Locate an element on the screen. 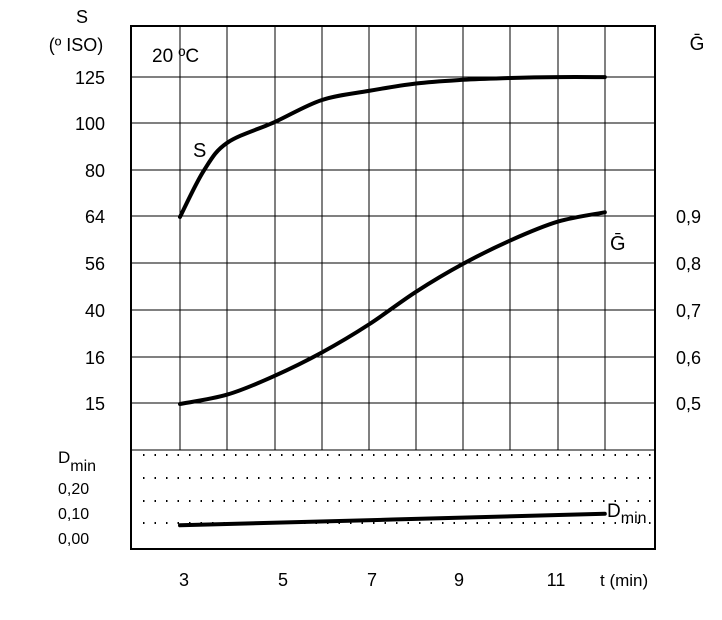 The height and width of the screenshot is (620, 722). right-tick-label: 0,5 is located at coordinates (688, 404).